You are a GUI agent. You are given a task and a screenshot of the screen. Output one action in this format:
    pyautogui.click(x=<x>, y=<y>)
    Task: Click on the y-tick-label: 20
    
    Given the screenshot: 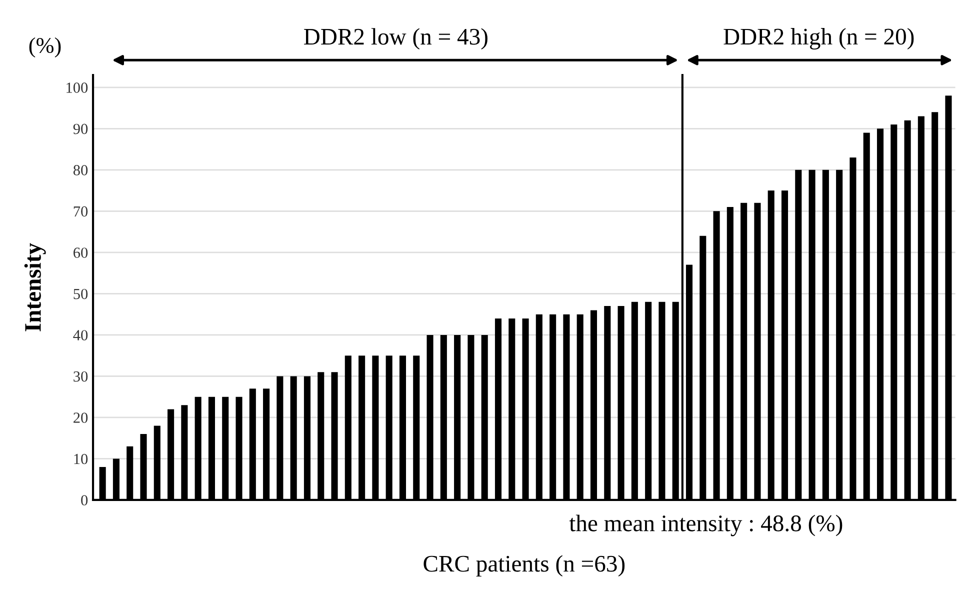 What is the action you would take?
    pyautogui.click(x=81, y=417)
    